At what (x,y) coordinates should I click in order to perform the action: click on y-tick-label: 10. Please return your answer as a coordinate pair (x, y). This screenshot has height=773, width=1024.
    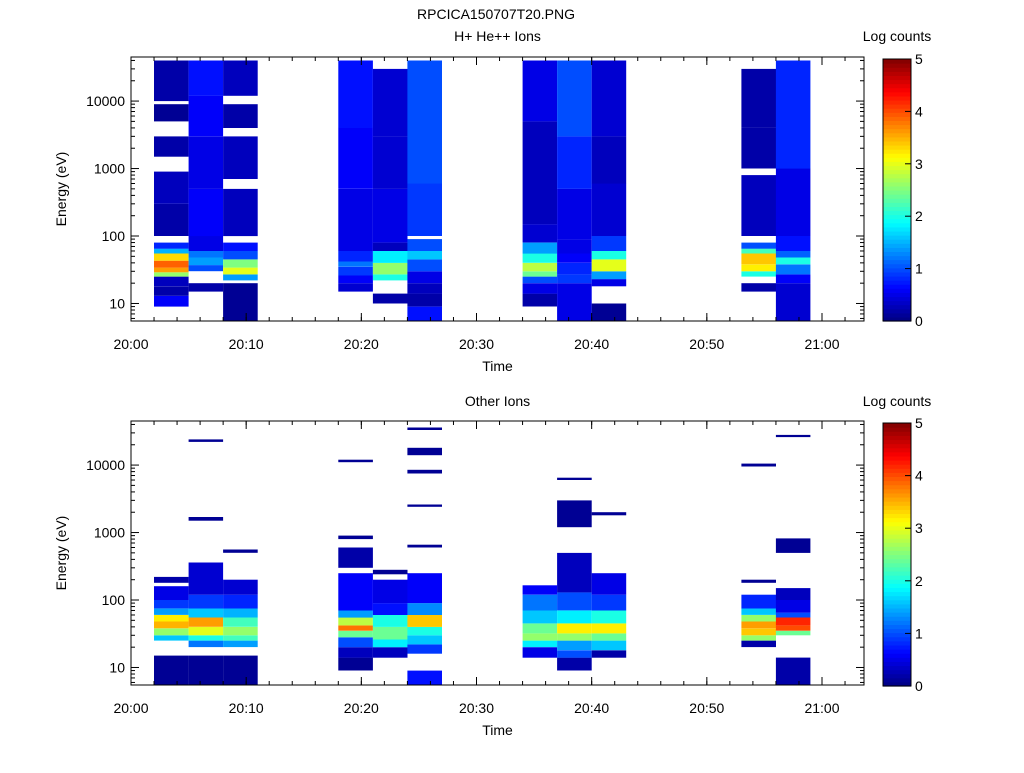
    Looking at the image, I should click on (117, 667).